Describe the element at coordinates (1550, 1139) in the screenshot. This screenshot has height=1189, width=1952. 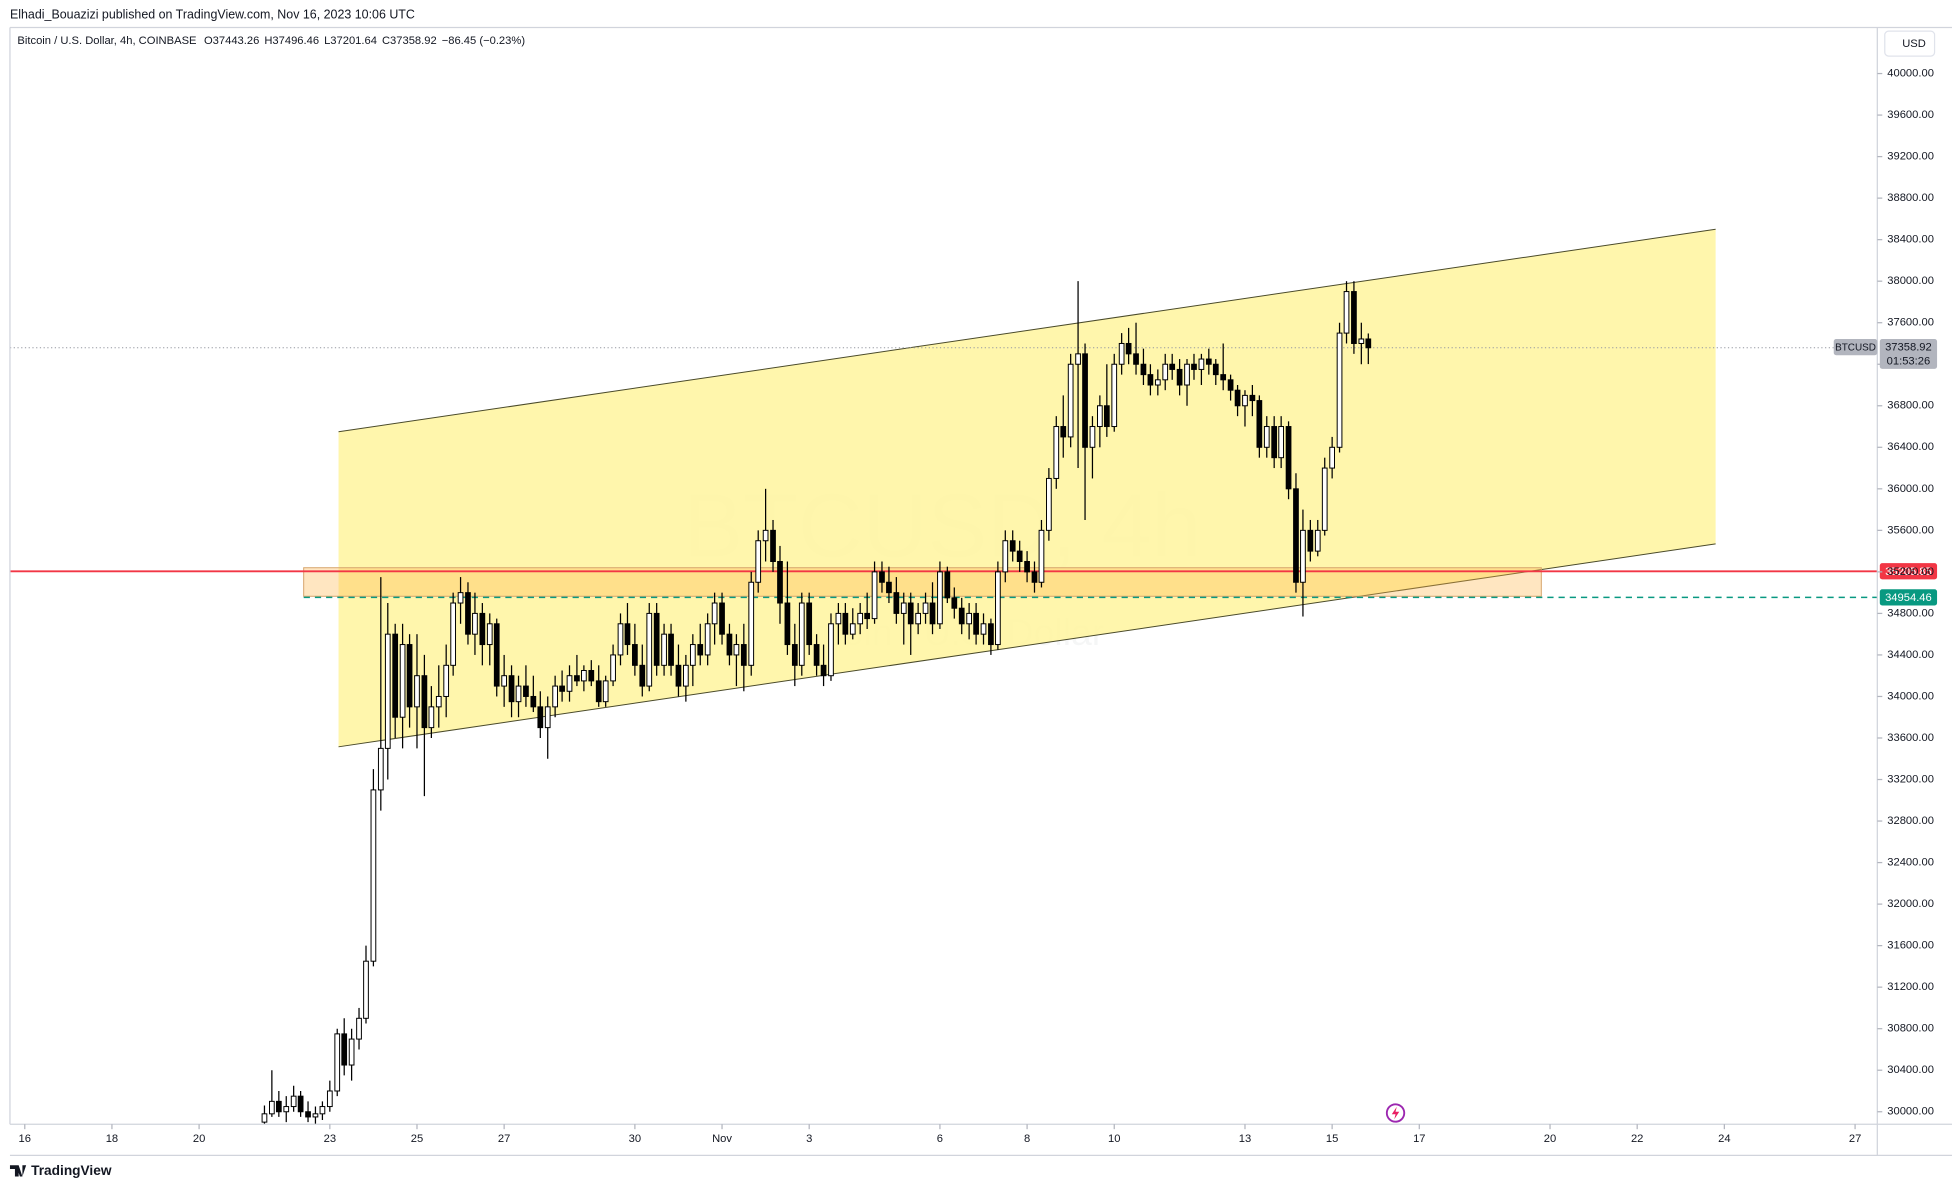
I see `x-tick-label: 20` at that location.